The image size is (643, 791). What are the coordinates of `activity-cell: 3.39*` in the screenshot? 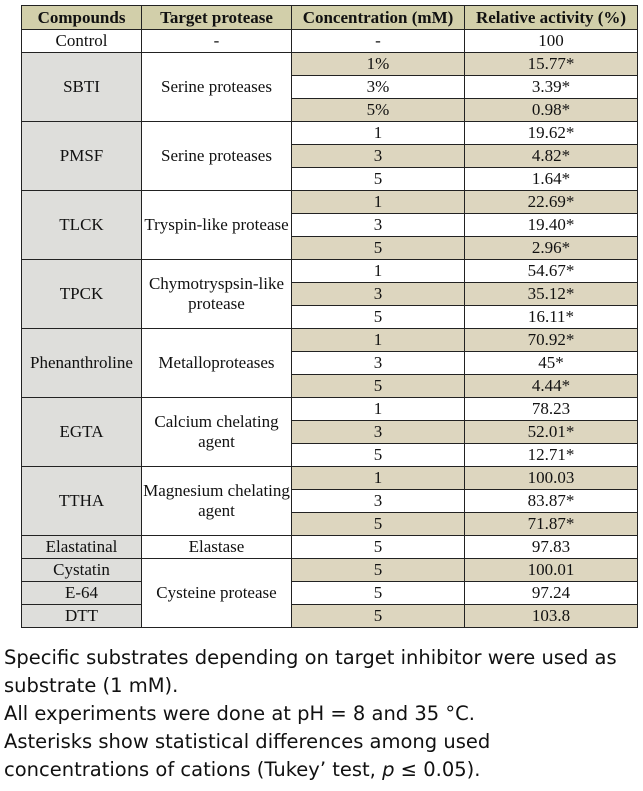 It's located at (551, 87).